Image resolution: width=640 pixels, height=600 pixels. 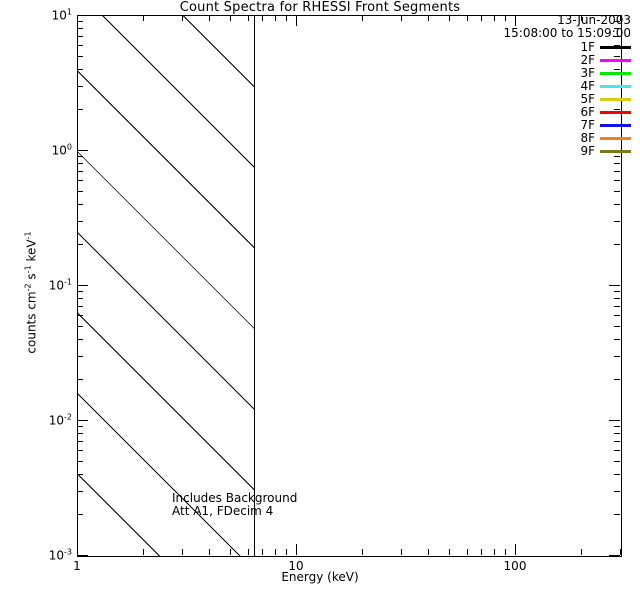 What do you see at coordinates (69, 147) in the screenshot?
I see `y-tick-exponent: 0` at bounding box center [69, 147].